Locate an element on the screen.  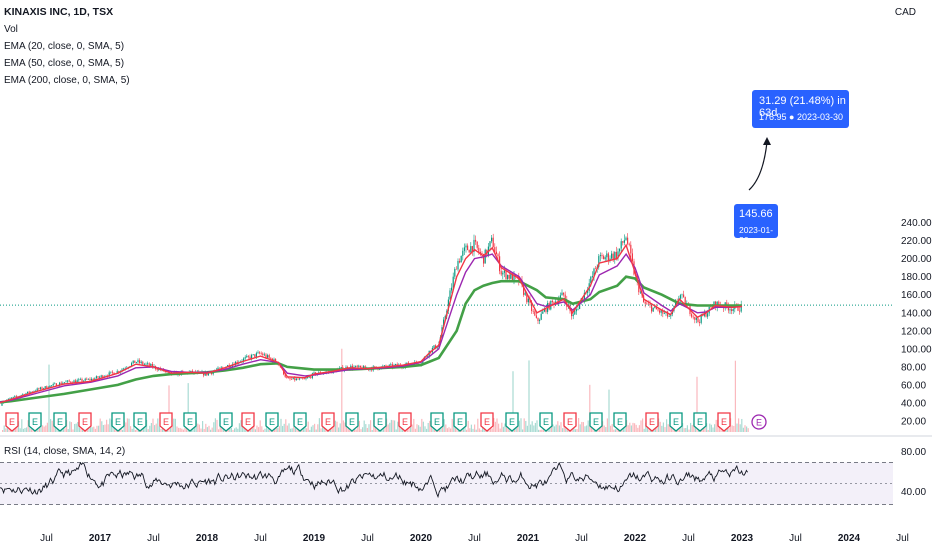
rsi-legend: RSI (14, close, SMA, 14, 2) is located at coordinates (65, 451).